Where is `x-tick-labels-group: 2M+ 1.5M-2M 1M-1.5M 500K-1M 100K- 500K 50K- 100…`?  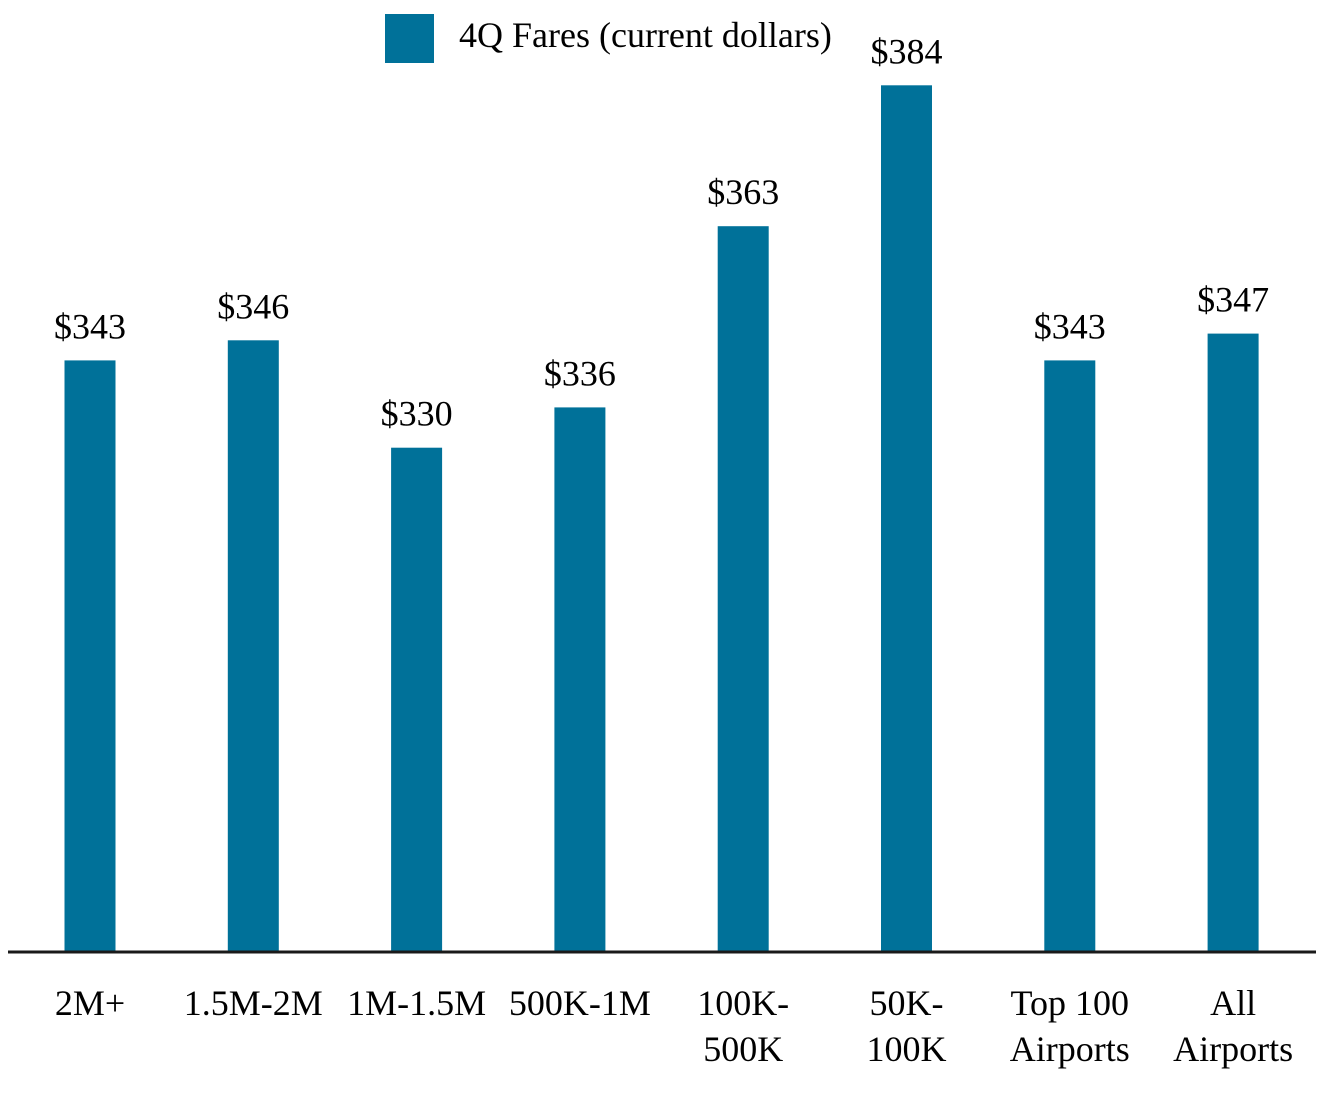
x-tick-labels-group: 2M+ 1.5M-2M 1M-1.5M 500K-1M 100K- 500K 50K- 100… is located at coordinates (674, 1026).